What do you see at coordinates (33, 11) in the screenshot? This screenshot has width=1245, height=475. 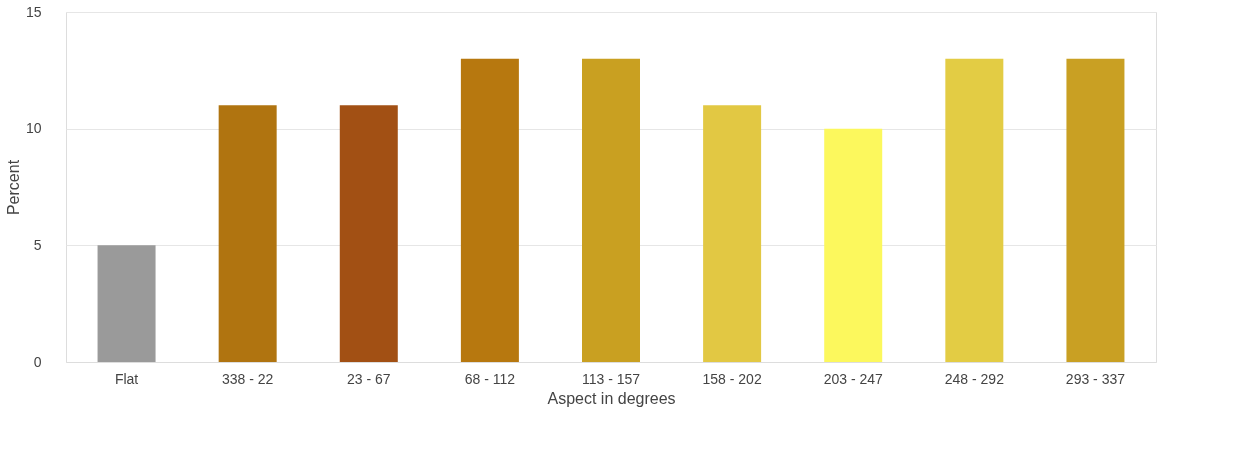 I see `y-tick-label: 15` at bounding box center [33, 11].